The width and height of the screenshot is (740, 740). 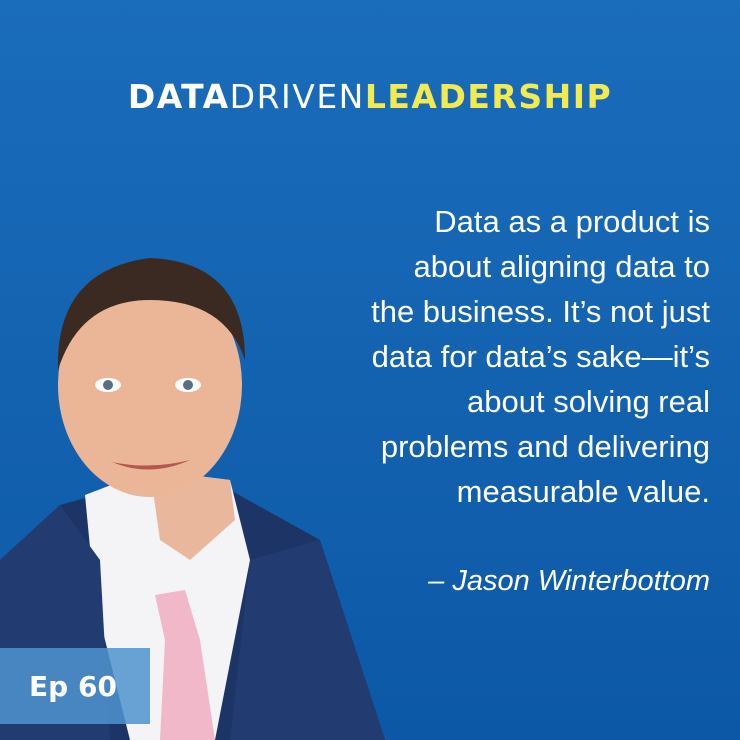 What do you see at coordinates (568, 581) in the screenshot?
I see `attribution: – Jason Winterbottom` at bounding box center [568, 581].